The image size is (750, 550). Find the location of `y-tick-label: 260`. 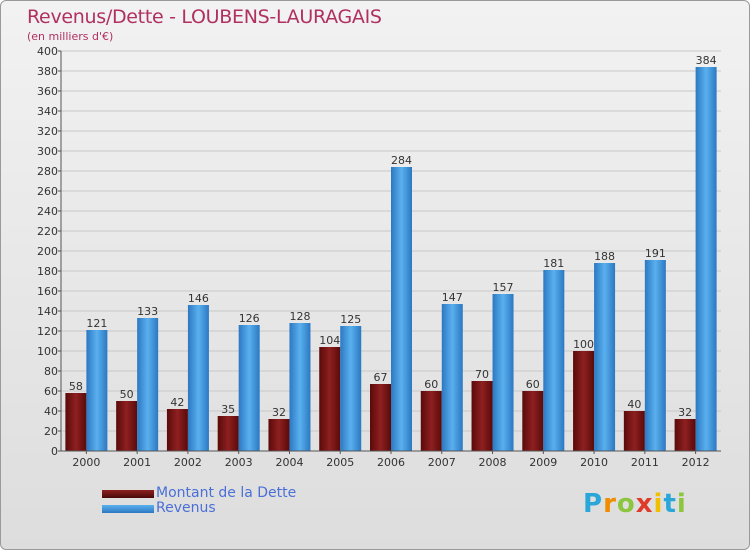

y-tick-label: 260 is located at coordinates (47, 191).